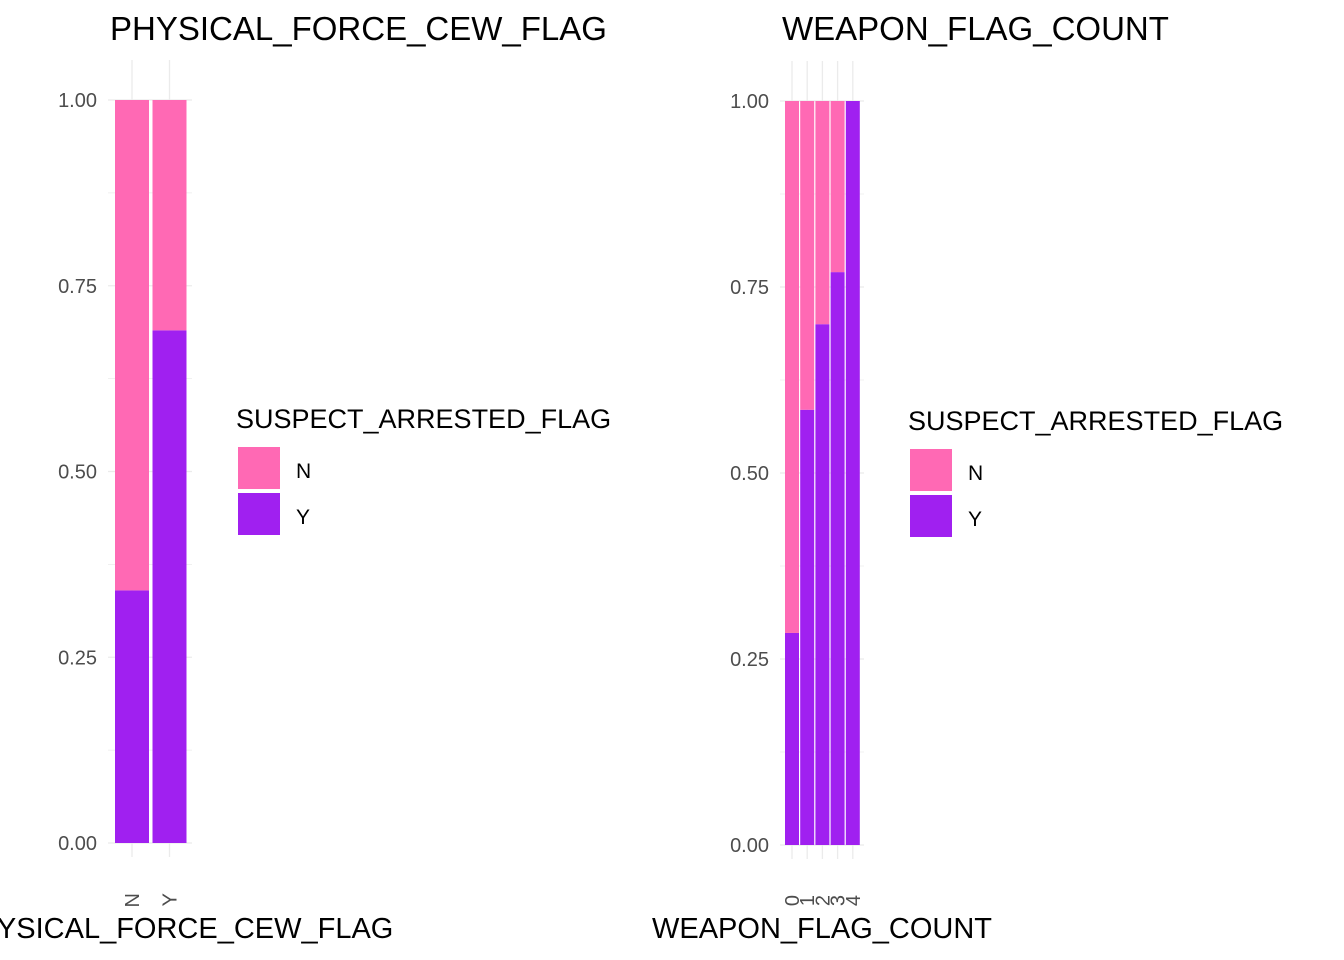  I want to click on bar-segment-Y-N, so click(169, 215).